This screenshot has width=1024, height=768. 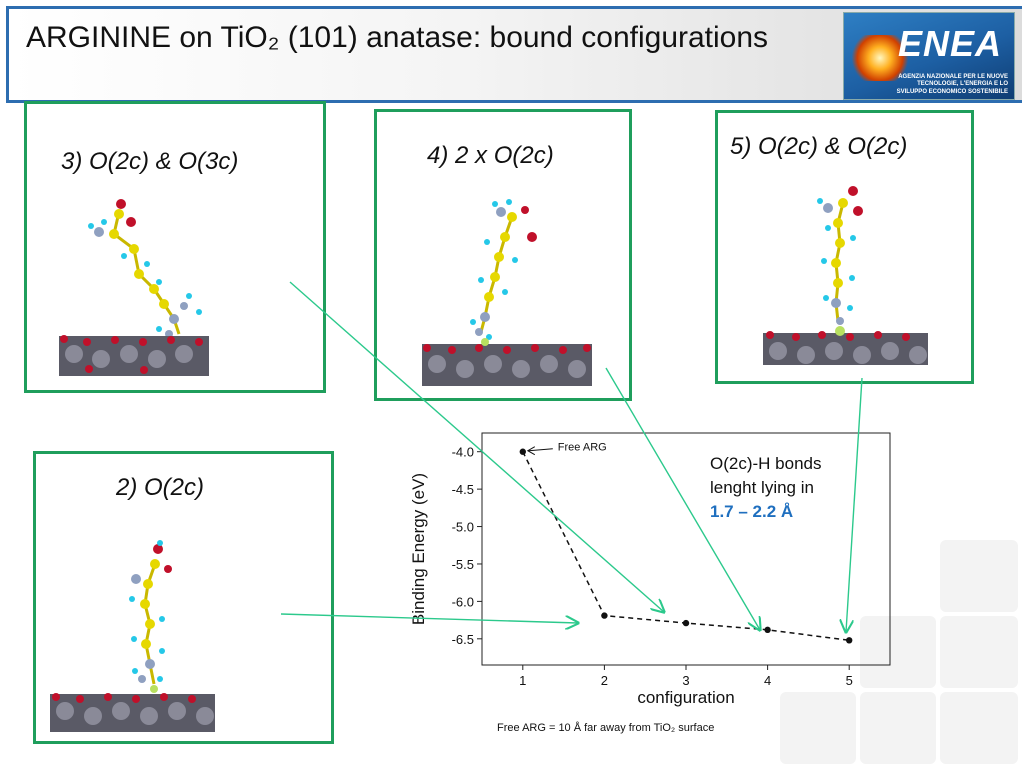 What do you see at coordinates (604, 680) in the screenshot?
I see `x-tick-label: 2` at bounding box center [604, 680].